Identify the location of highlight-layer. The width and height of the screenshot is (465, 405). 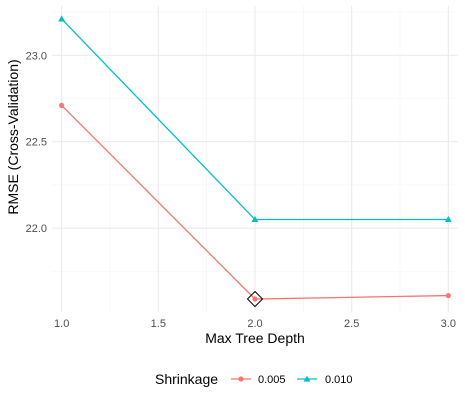
(255, 299).